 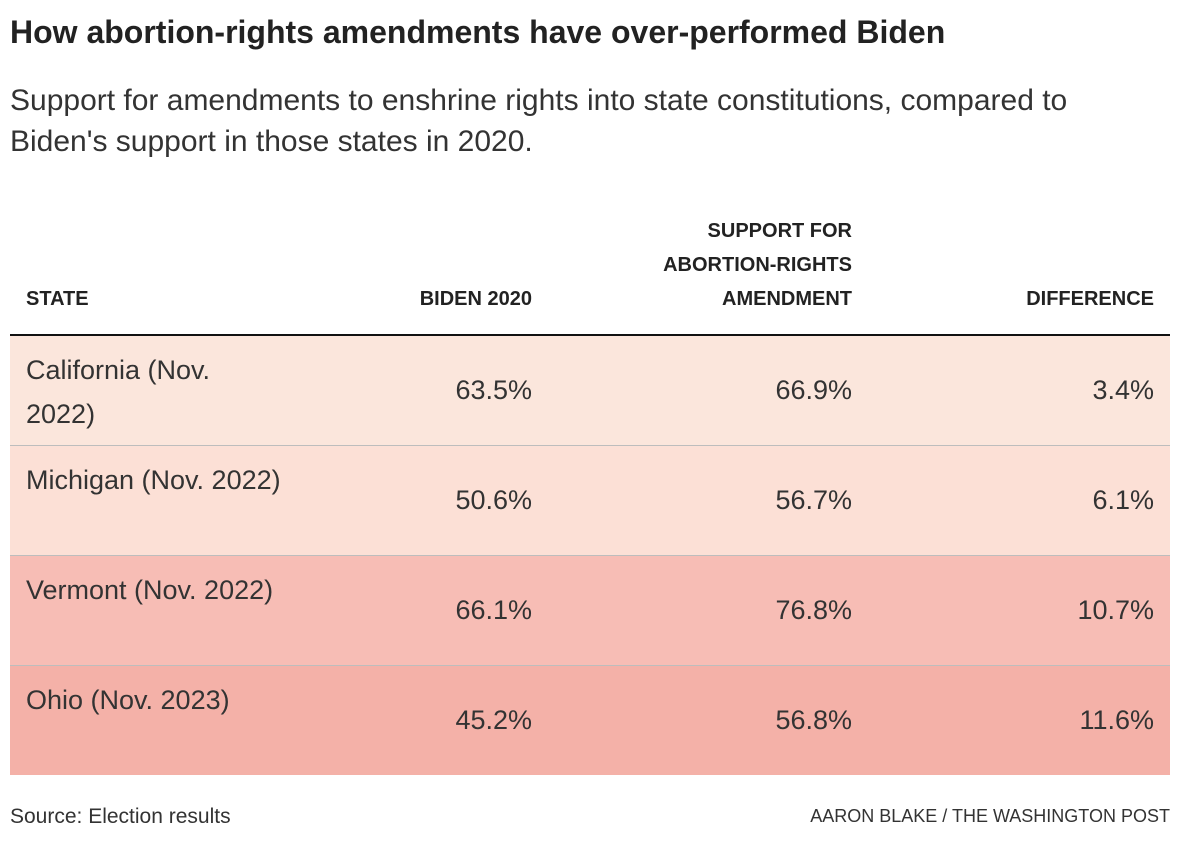 What do you see at coordinates (590, 611) in the screenshot?
I see `table-row: Vermont (Nov. 2022) 66.1% 76.8% 10.7%` at bounding box center [590, 611].